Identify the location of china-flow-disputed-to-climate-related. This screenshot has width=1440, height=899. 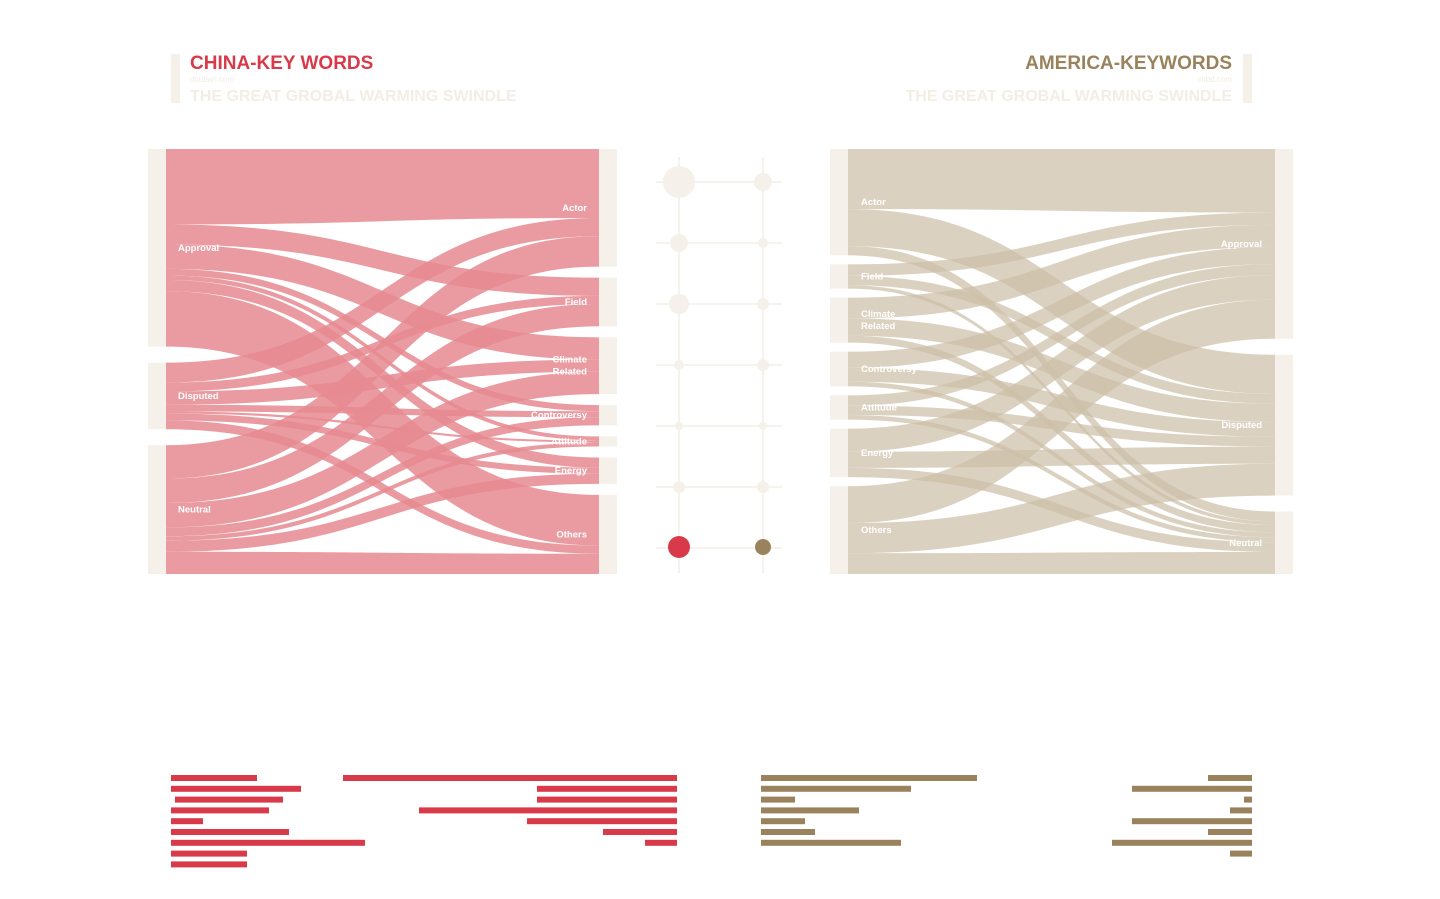
(382, 382).